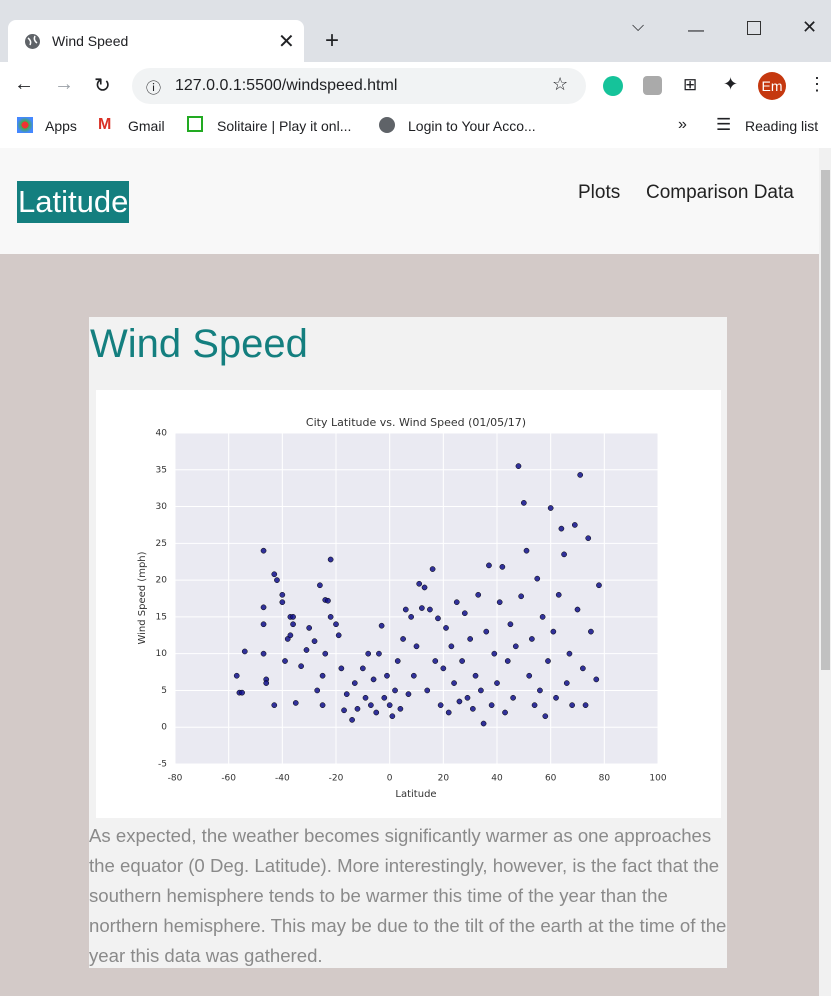 The height and width of the screenshot is (996, 831). I want to click on extension-icon, so click(652, 85).